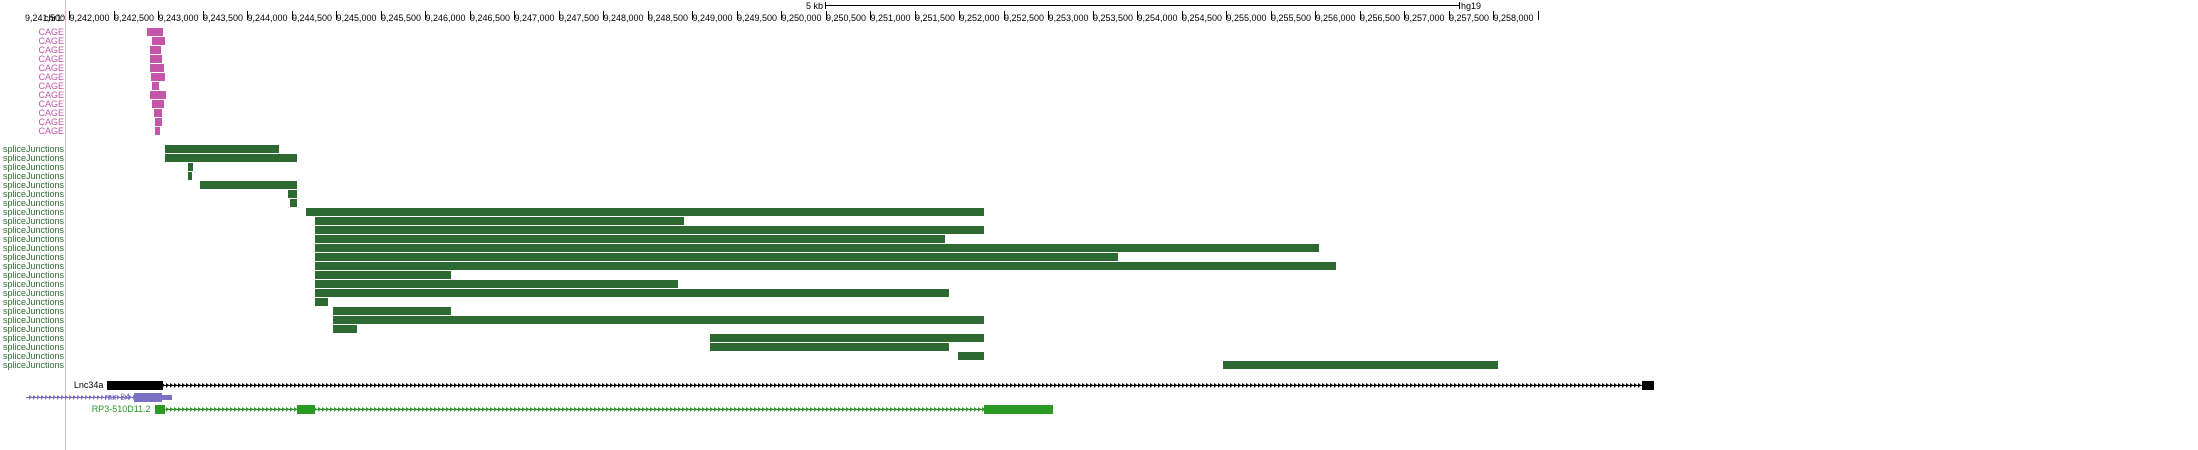 This screenshot has width=2198, height=450. Describe the element at coordinates (88, 385) in the screenshot. I see `gene-label: Lnc34a` at that location.